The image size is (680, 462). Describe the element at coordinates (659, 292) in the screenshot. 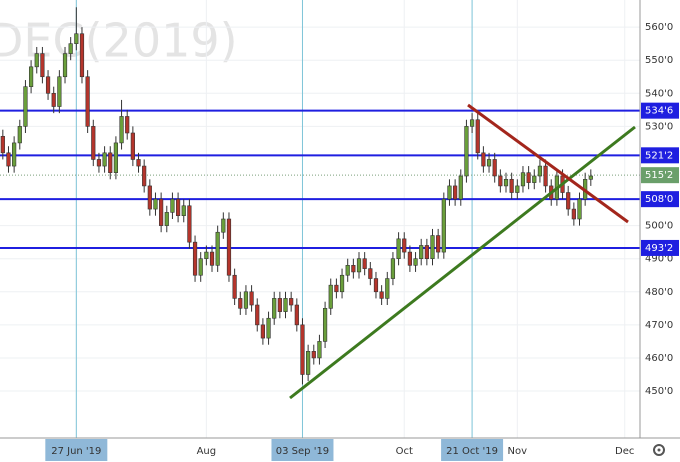

I see `y-tick-label: 480'0` at that location.